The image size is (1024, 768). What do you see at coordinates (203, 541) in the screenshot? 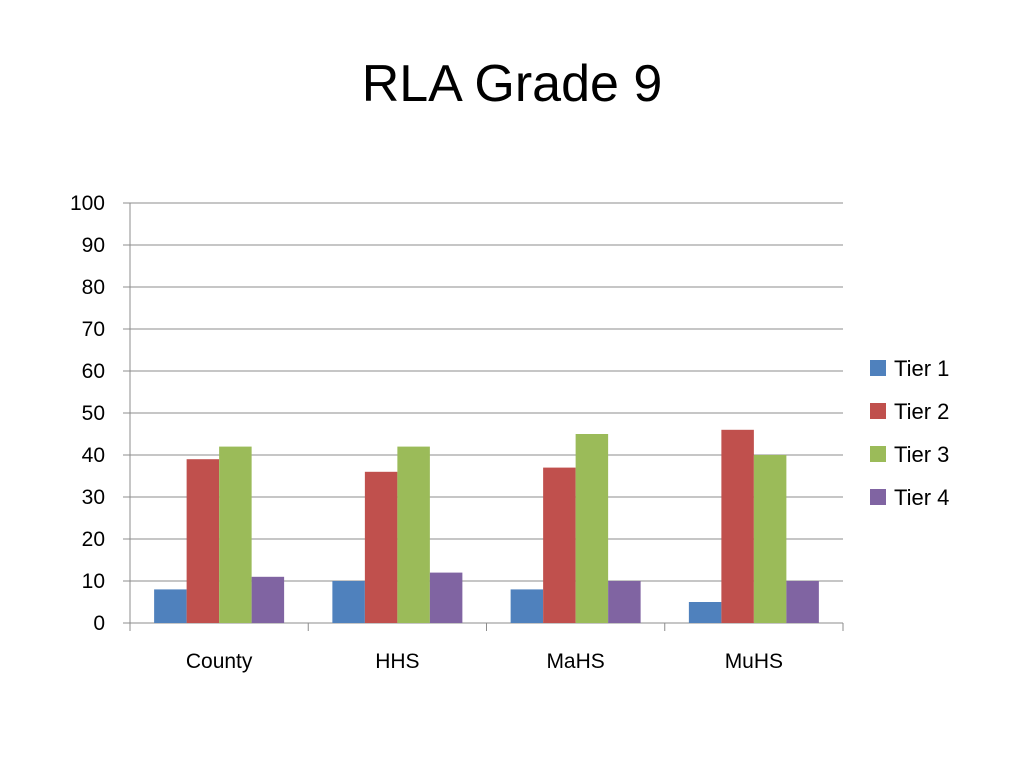
I see `bar-tier-2-county` at bounding box center [203, 541].